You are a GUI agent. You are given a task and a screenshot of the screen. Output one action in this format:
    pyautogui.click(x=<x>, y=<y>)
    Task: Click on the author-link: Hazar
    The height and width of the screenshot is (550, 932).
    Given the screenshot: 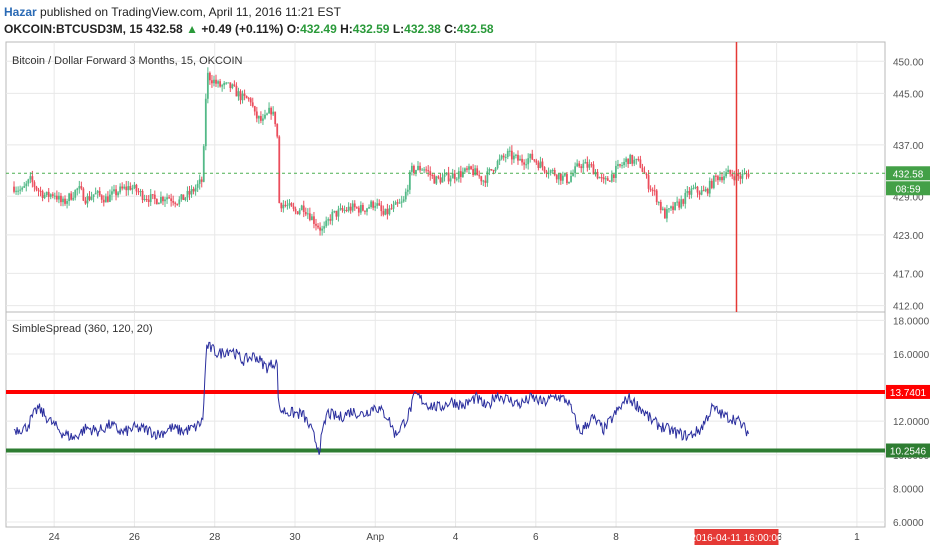 What is the action you would take?
    pyautogui.click(x=20, y=12)
    